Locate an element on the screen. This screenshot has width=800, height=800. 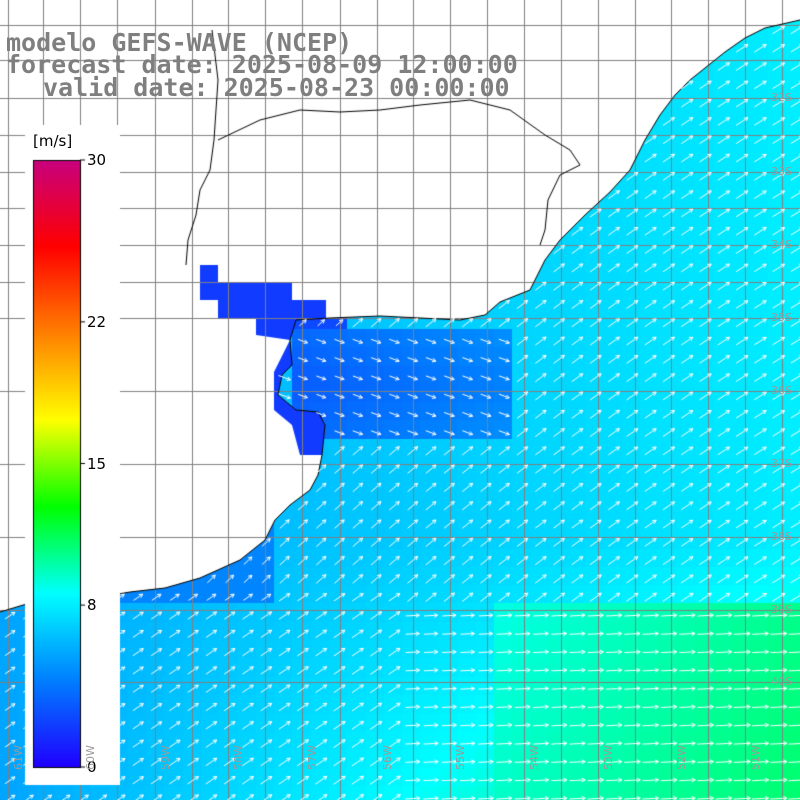
longitude-label: 54W is located at coordinates (534, 757).